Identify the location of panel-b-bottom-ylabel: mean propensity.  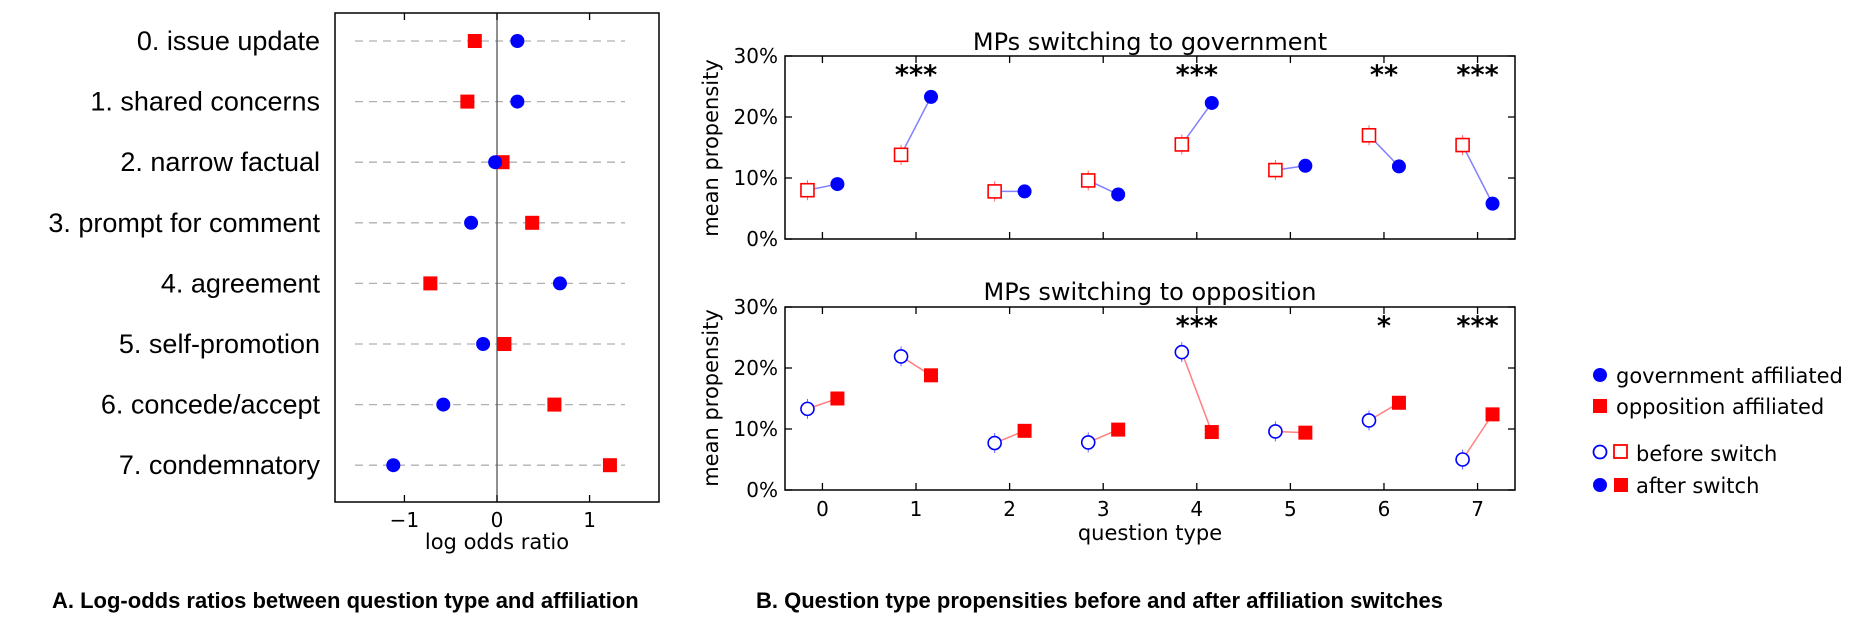
(711, 398).